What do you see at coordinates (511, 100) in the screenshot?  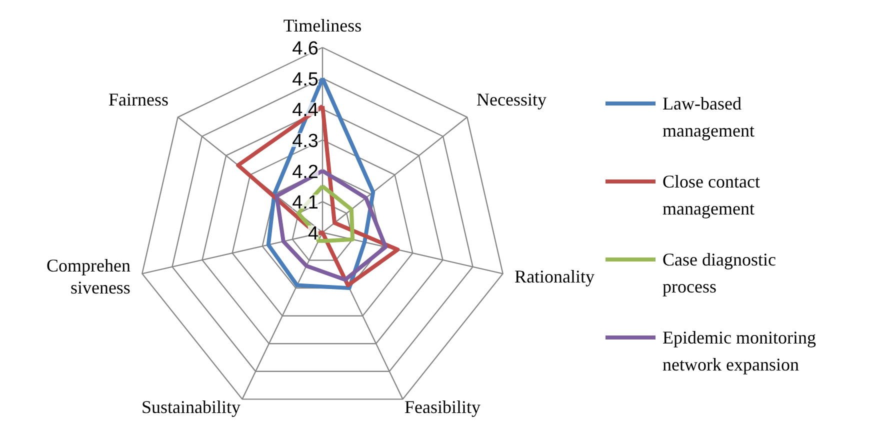 I see `spoke-label: Necessity` at bounding box center [511, 100].